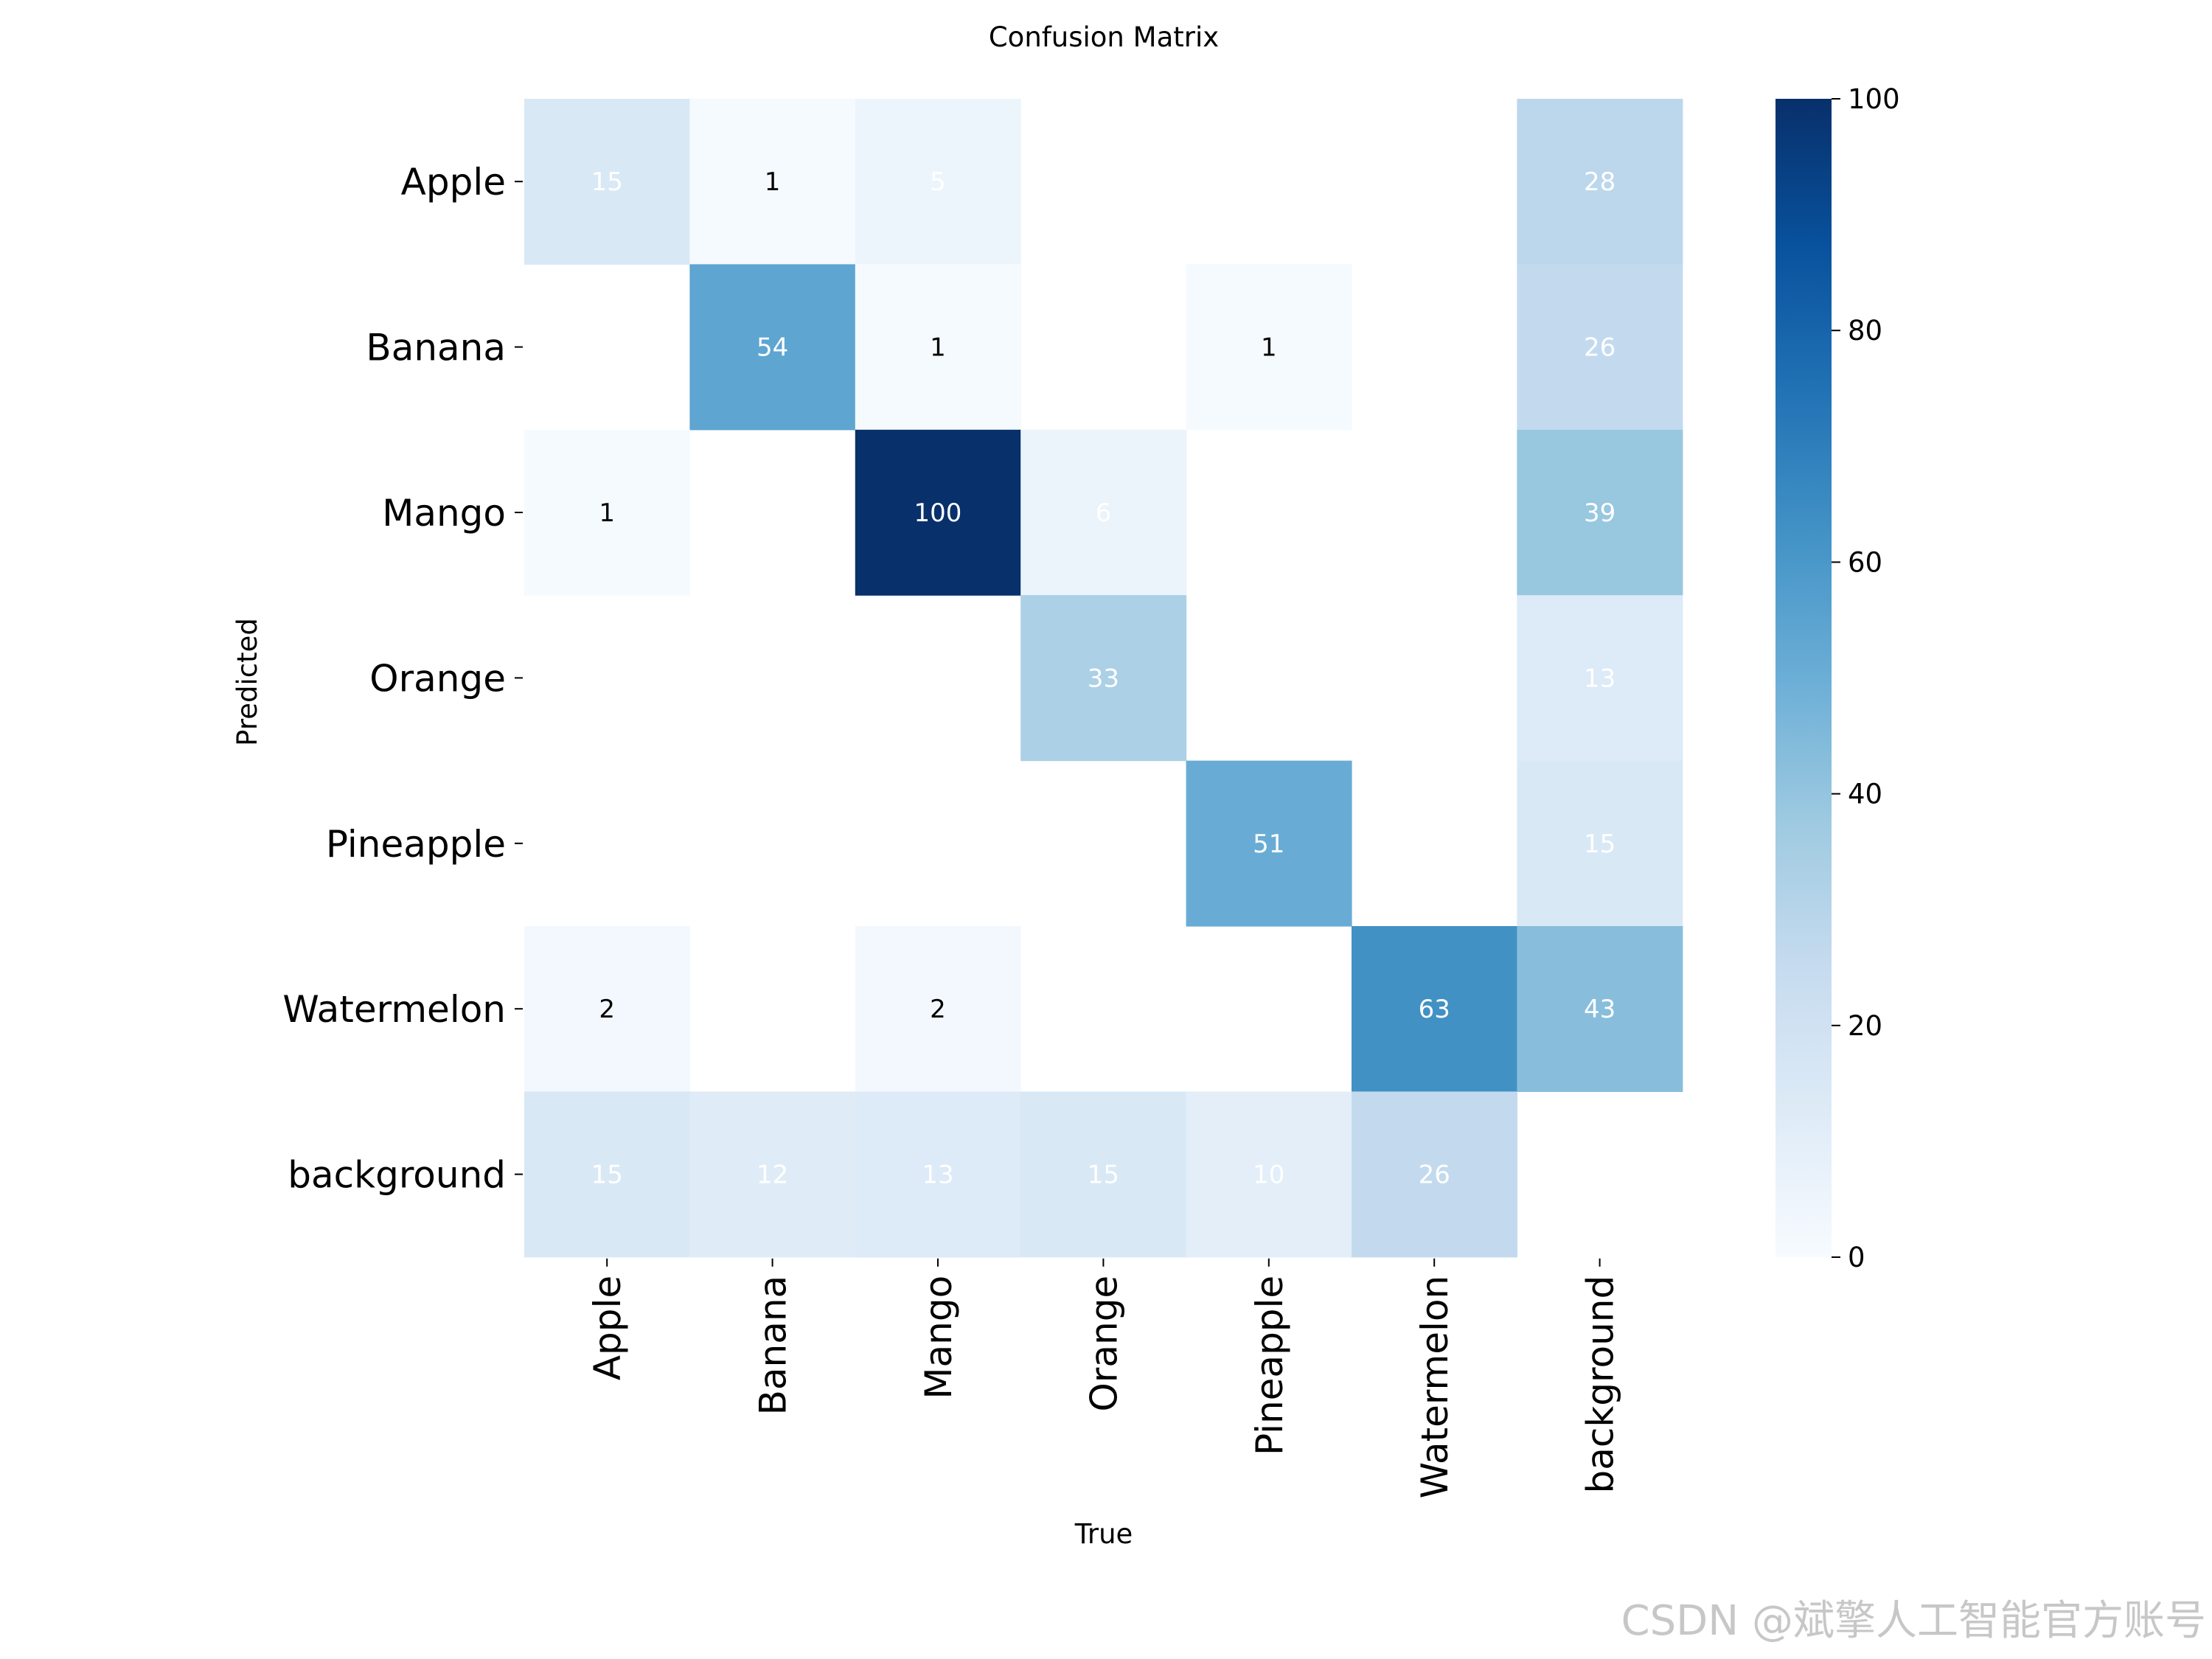 This screenshot has width=2212, height=1659. What do you see at coordinates (1874, 99) in the screenshot?
I see `colorbar-tick-label: 100` at bounding box center [1874, 99].